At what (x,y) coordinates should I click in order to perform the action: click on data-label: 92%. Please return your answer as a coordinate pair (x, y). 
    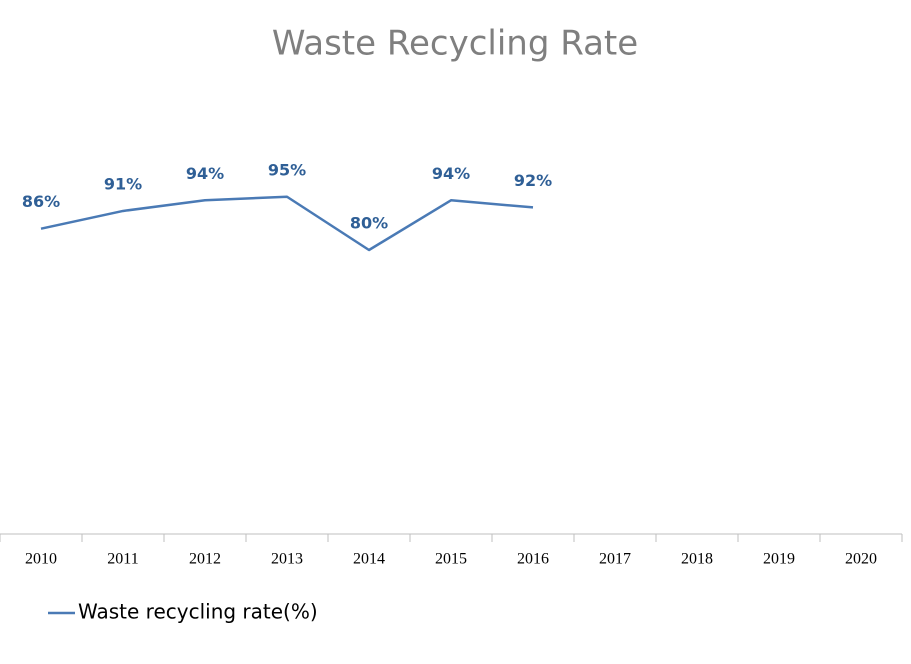
    Looking at the image, I should click on (533, 180).